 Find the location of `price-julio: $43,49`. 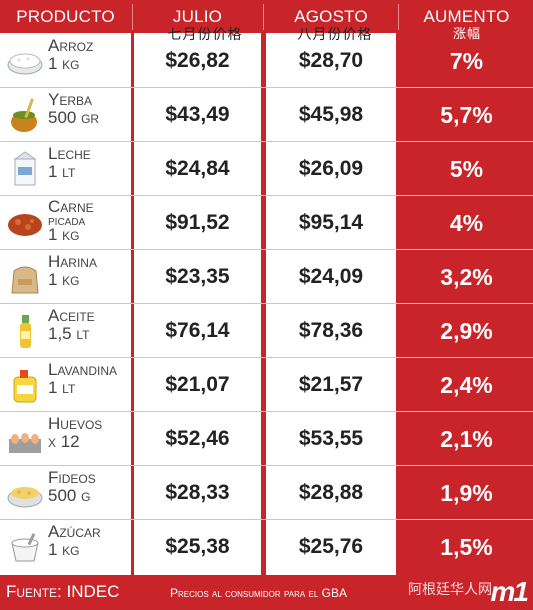

price-julio: $43,49 is located at coordinates (197, 114).